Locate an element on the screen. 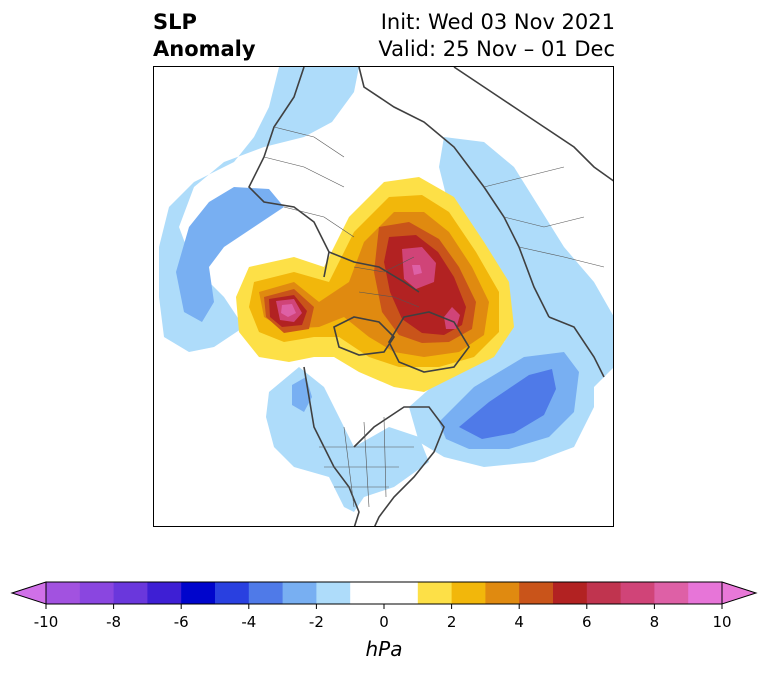 The image size is (768, 673). colorbar-tick-label: 8 is located at coordinates (655, 622).